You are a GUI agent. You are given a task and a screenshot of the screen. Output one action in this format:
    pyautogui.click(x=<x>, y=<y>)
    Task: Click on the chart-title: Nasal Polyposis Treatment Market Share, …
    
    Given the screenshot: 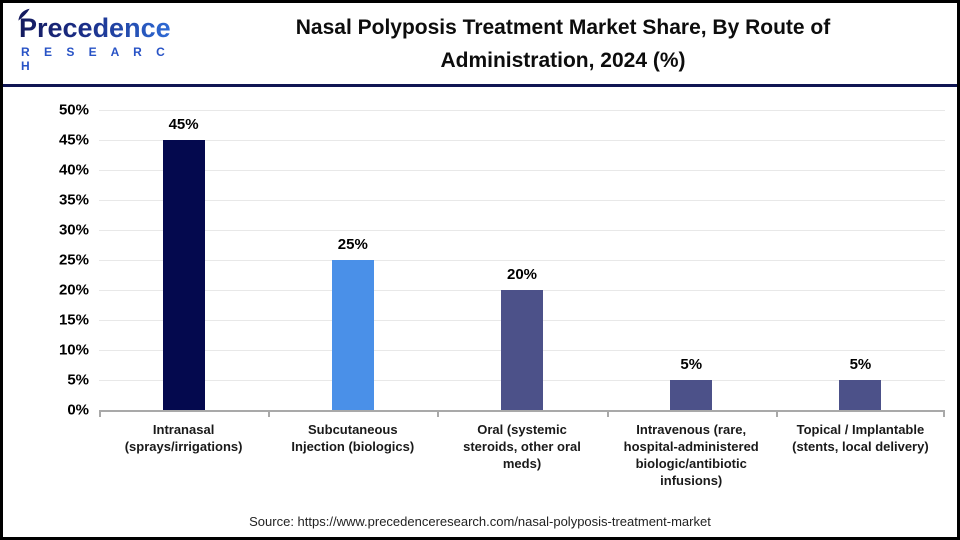 What is the action you would take?
    pyautogui.click(x=563, y=43)
    